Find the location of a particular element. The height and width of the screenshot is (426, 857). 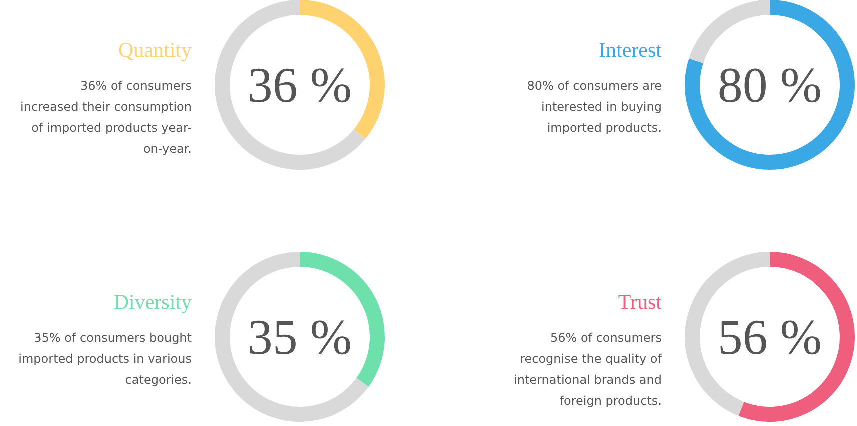

text: 35% of consumers bought imported products in various categories. is located at coordinates (105, 359).